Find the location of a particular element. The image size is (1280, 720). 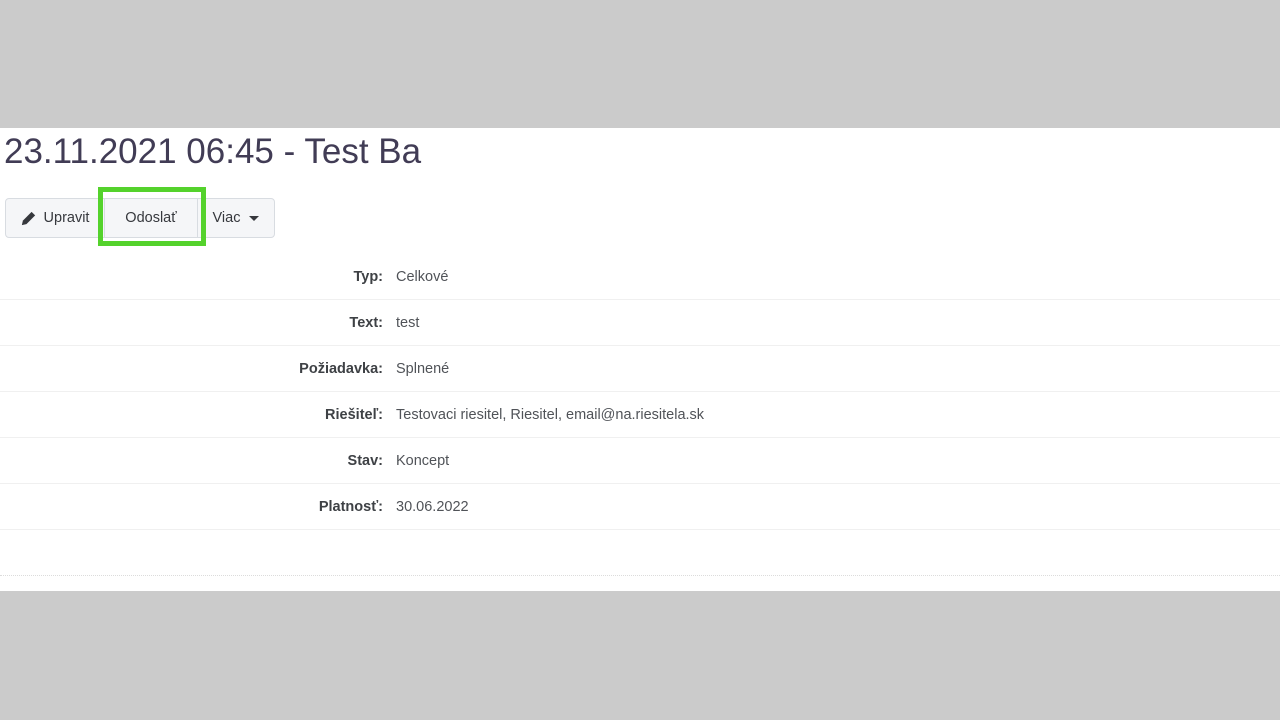

toolbar: Upravit Odoslať Viac is located at coordinates (140, 218).